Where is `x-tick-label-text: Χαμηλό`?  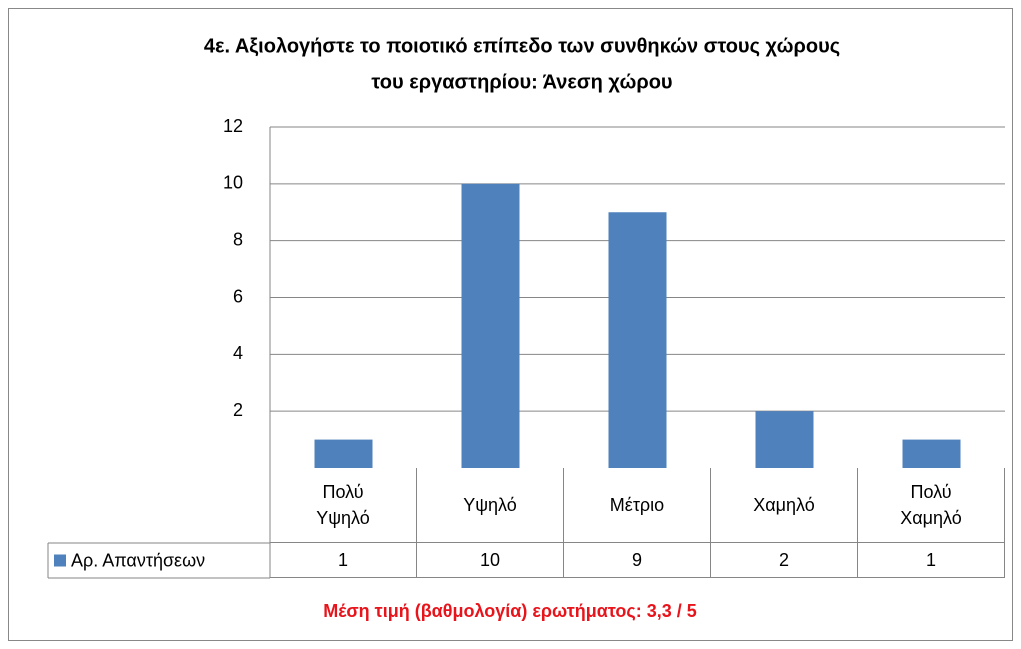
x-tick-label-text: Χαμηλό is located at coordinates (784, 505).